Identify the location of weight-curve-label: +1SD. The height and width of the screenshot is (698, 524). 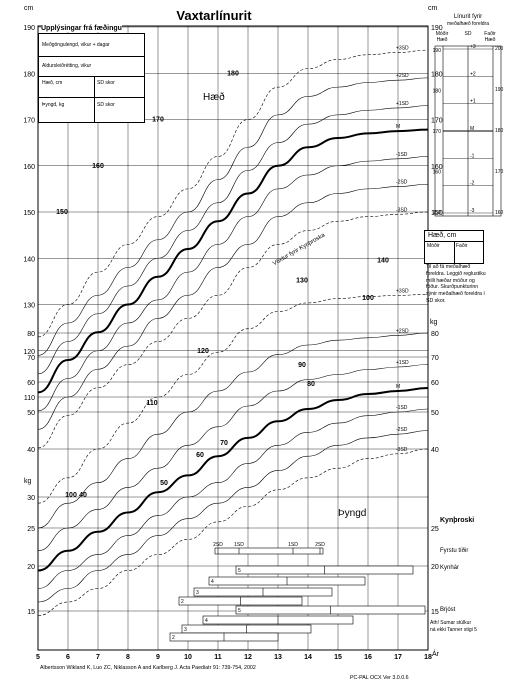
(402, 363).